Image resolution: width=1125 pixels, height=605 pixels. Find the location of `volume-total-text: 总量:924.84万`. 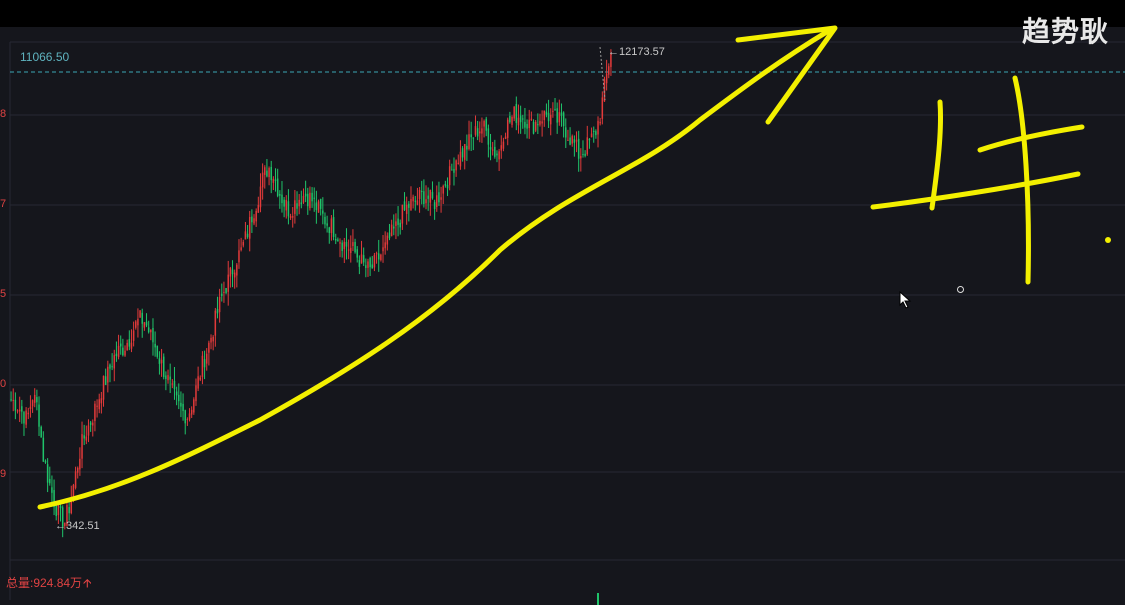

volume-total-text: 总量:924.84万 is located at coordinates (44, 583).